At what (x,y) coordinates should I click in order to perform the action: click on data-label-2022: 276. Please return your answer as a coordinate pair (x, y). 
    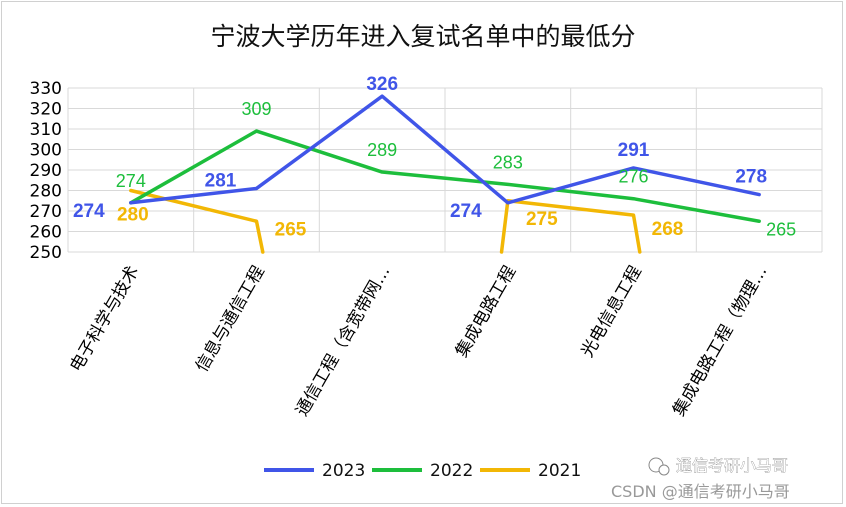
    Looking at the image, I should click on (633, 177).